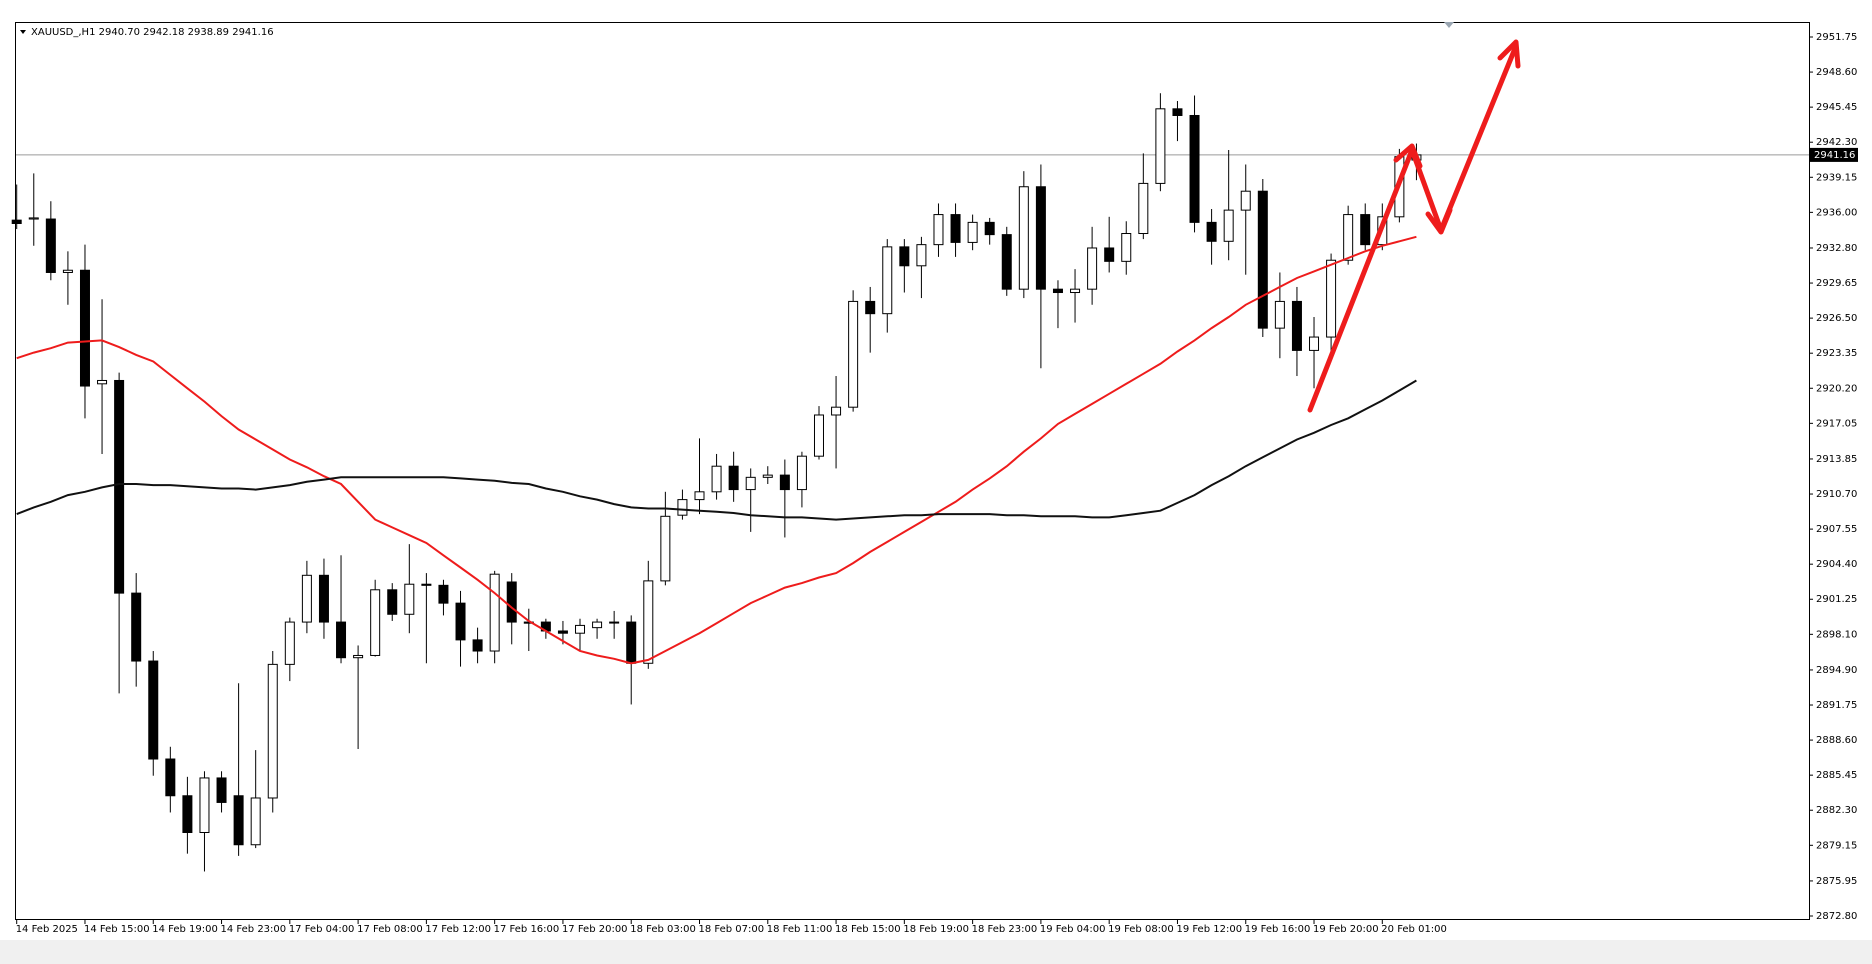 The height and width of the screenshot is (964, 1872). I want to click on y-tick-label: 2936.00, so click(1836, 212).